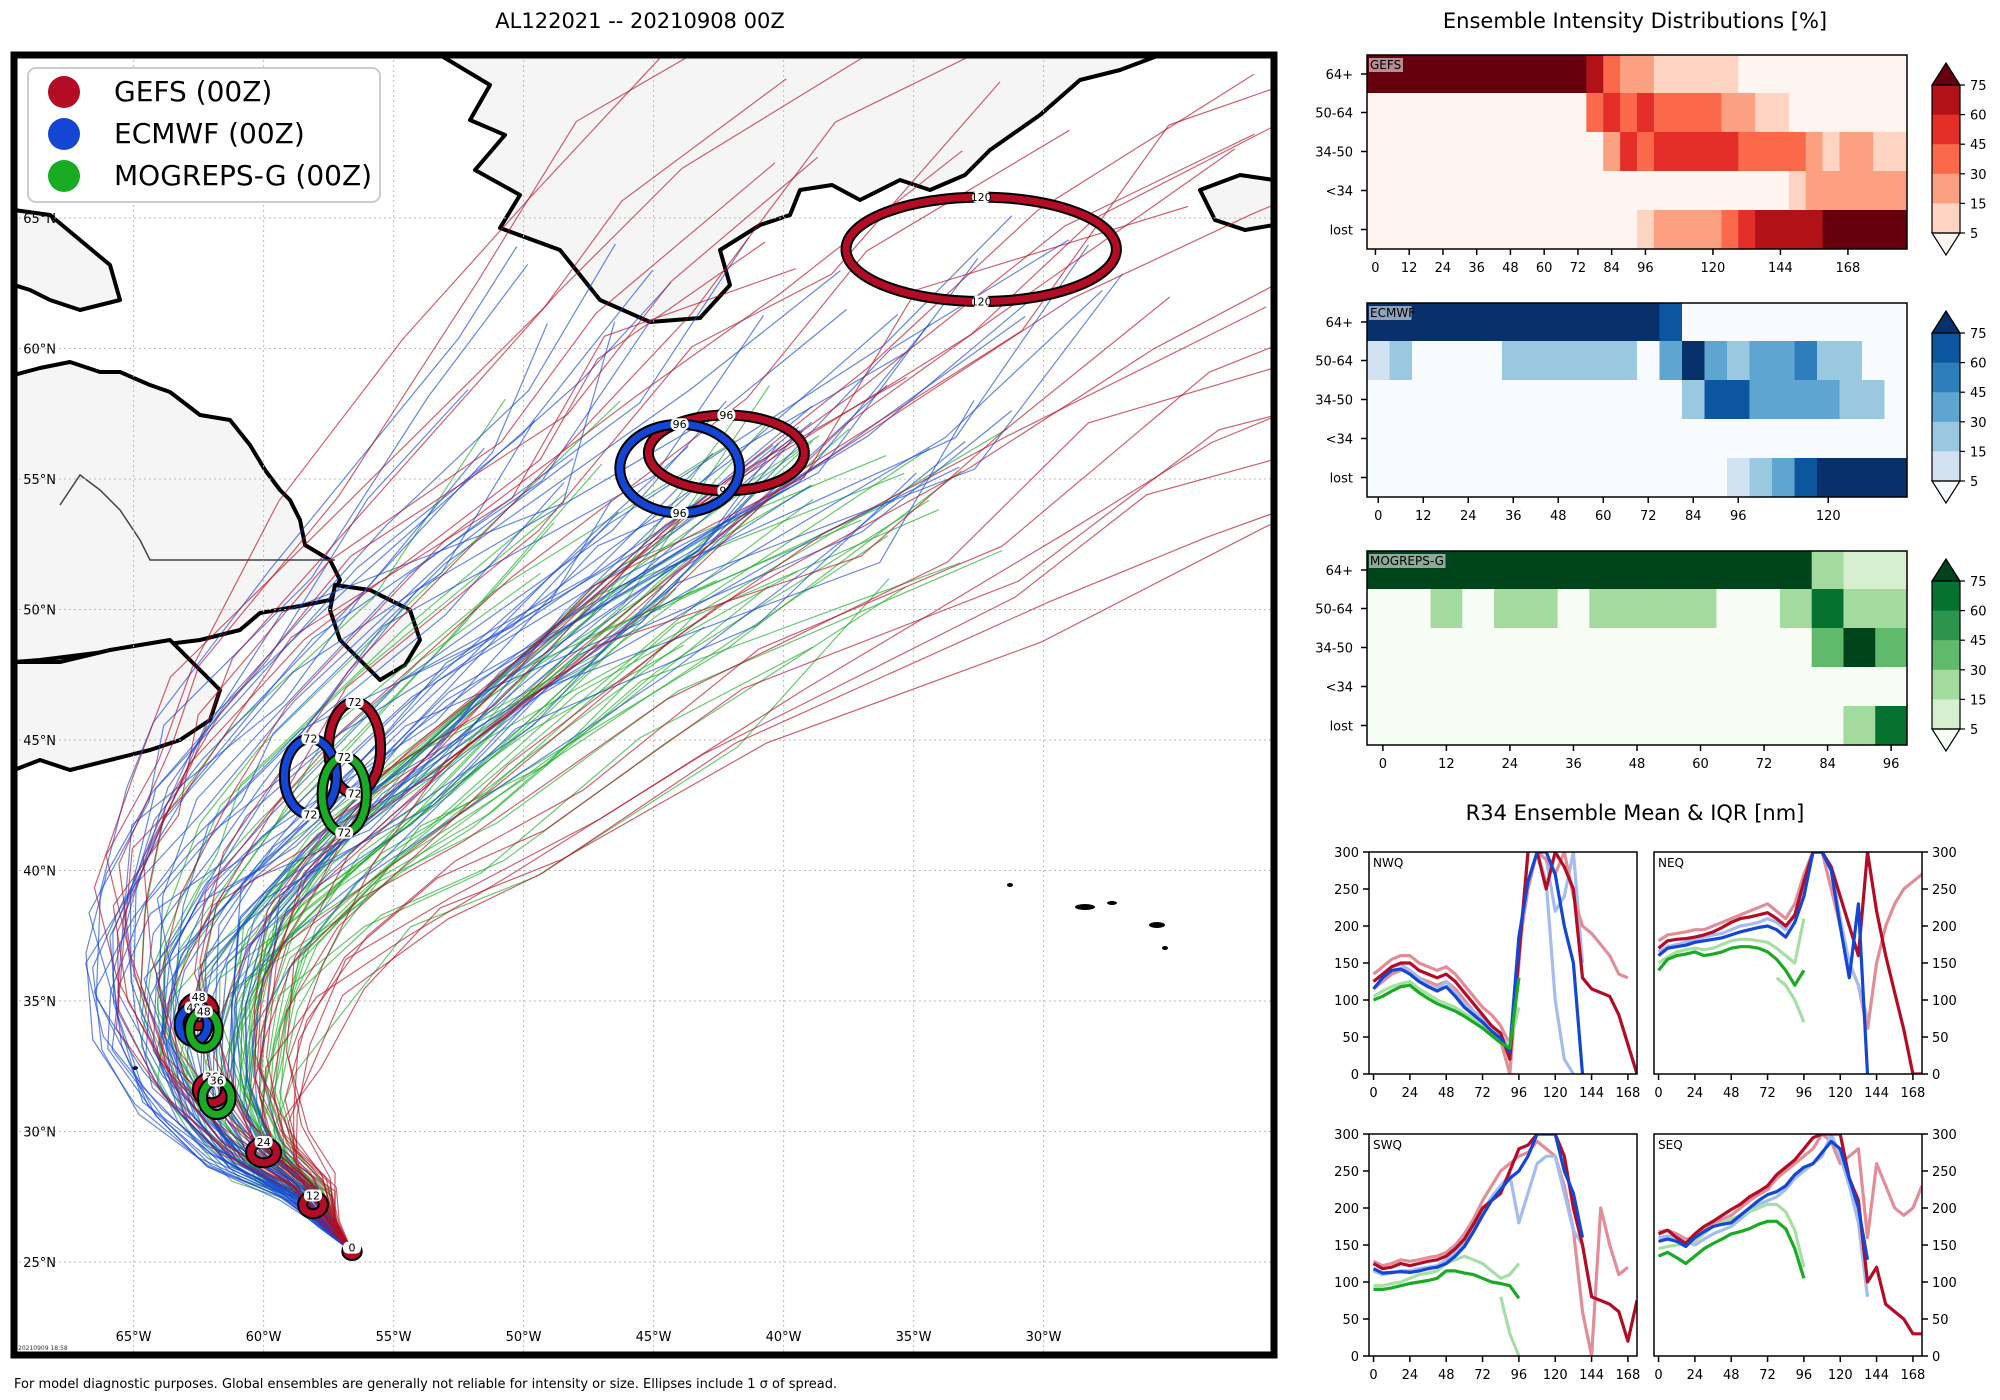 The width and height of the screenshot is (2000, 1400). I want to click on r34-xtick-label: 24, so click(1410, 1375).